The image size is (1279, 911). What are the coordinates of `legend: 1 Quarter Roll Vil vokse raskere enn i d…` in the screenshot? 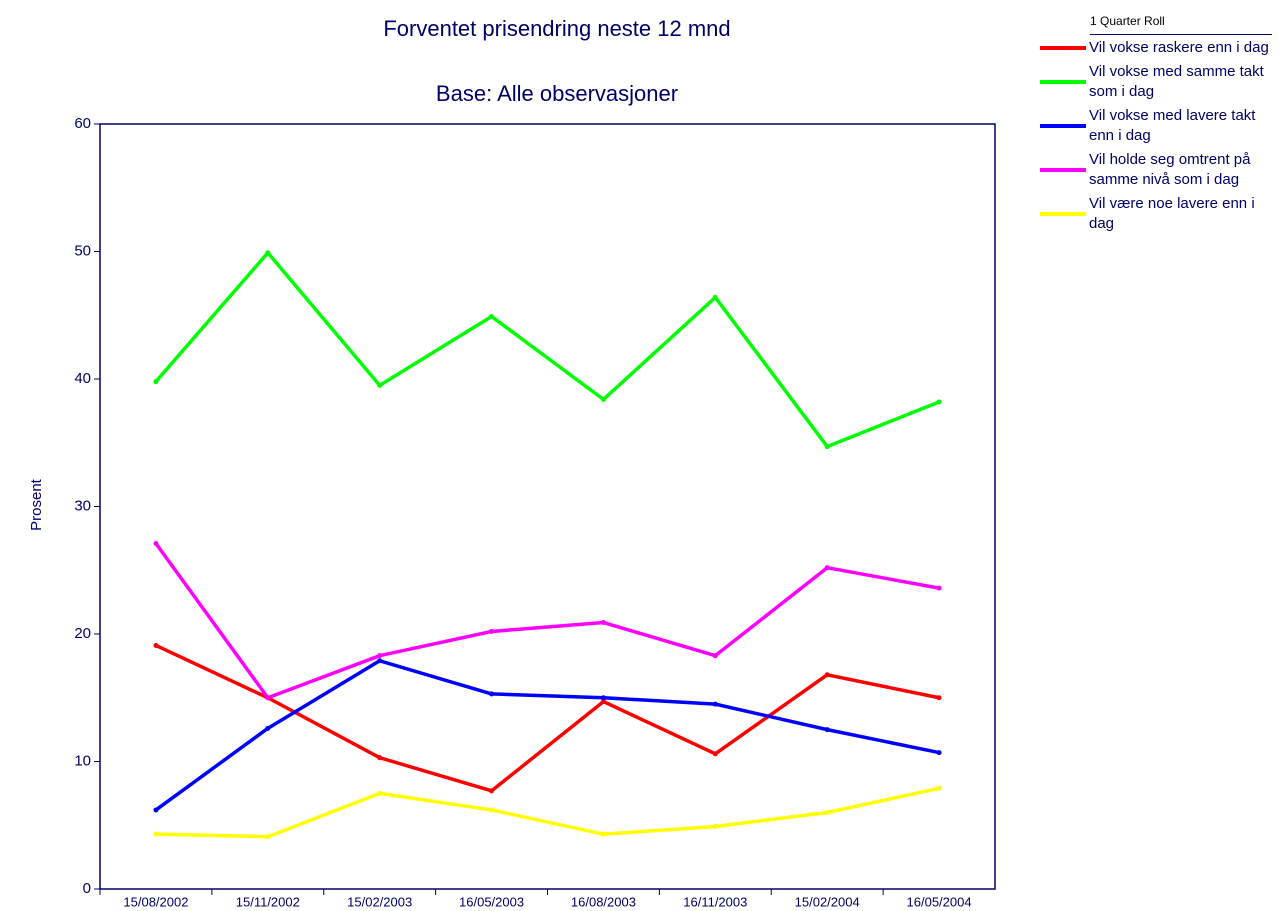 It's located at (1156, 126).